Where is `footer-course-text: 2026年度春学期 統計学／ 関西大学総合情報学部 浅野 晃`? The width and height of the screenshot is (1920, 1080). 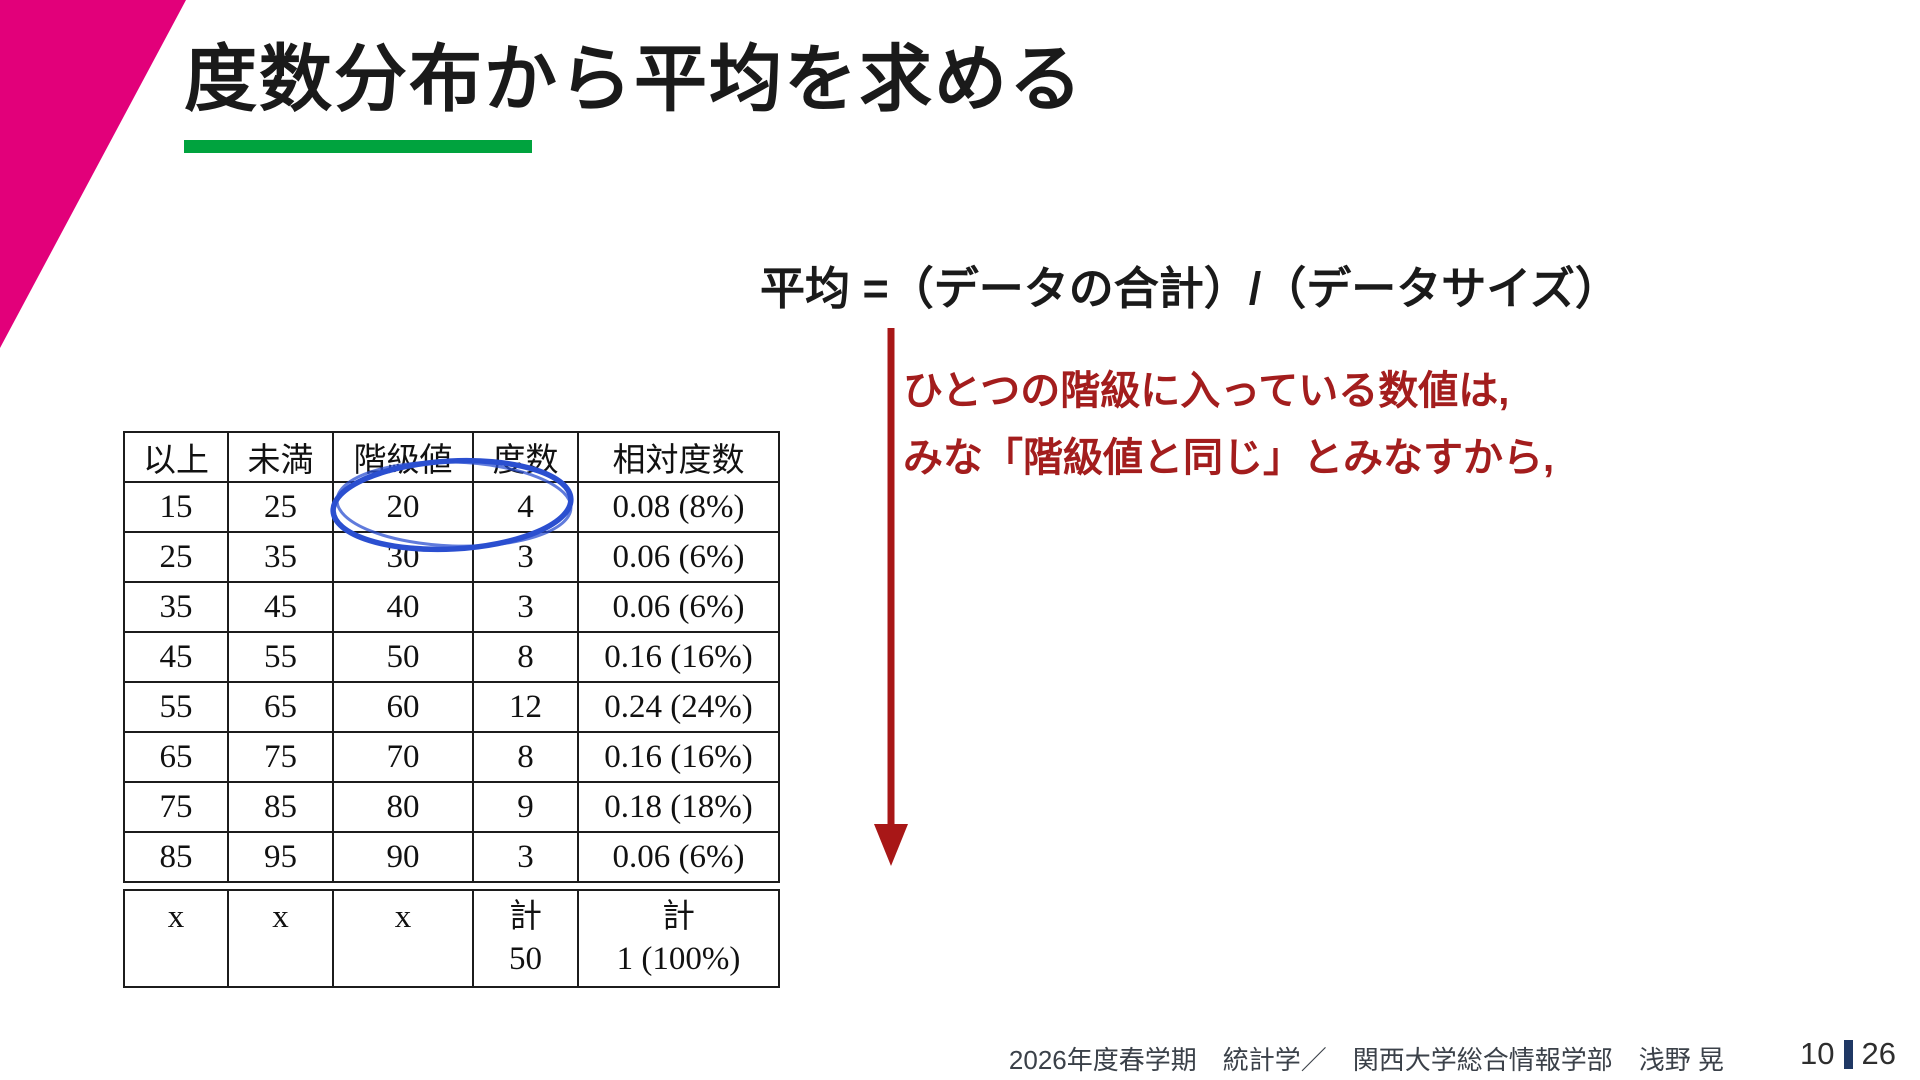
footer-course-text: 2026年度春学期 統計学／ 関西大学総合情報学部 浅野 晃 is located at coordinates (1366, 1060).